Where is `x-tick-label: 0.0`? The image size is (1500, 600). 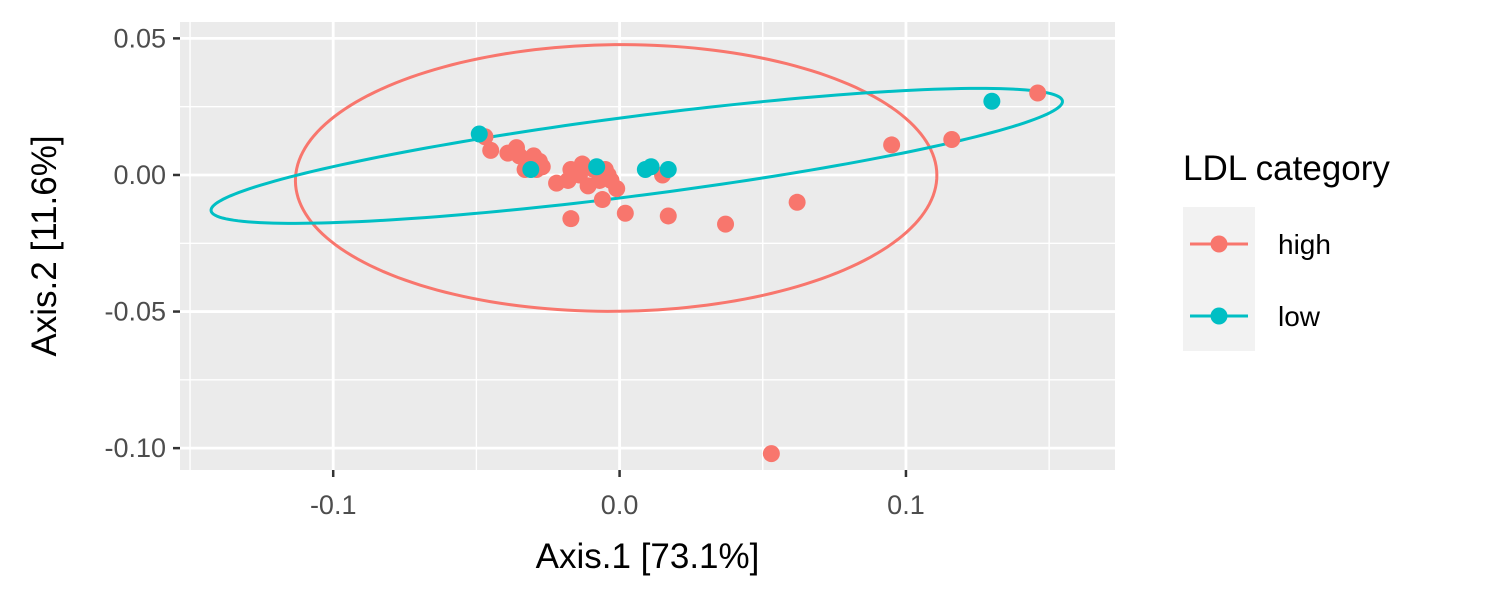 x-tick-label: 0.0 is located at coordinates (620, 505).